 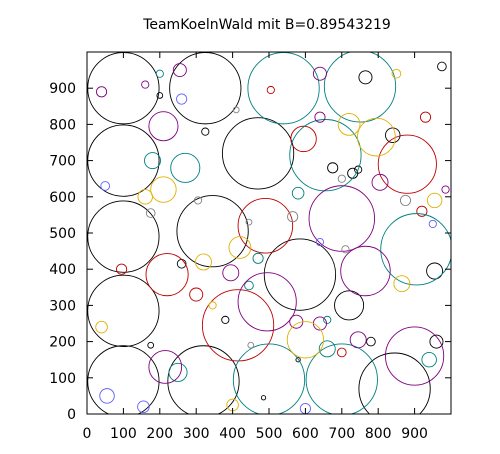 What do you see at coordinates (62, 162) in the screenshot?
I see `y-tick-label: 700` at bounding box center [62, 162].